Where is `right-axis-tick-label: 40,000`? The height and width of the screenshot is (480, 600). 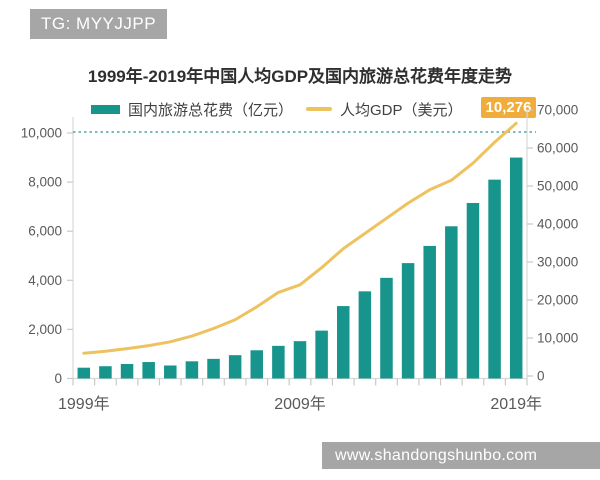
right-axis-tick-label: 40,000 is located at coordinates (557, 224).